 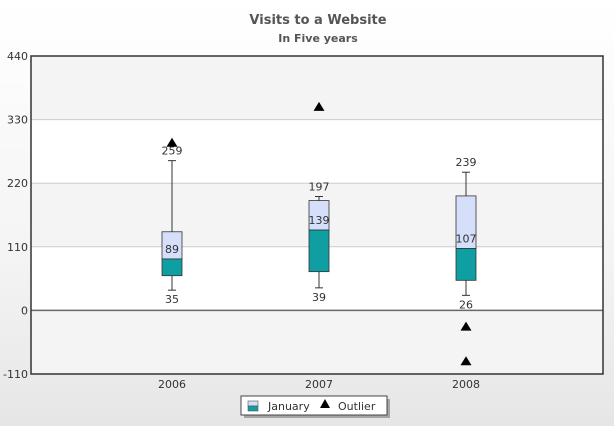 I want to click on legend-swatch-lower, so click(x=253, y=408).